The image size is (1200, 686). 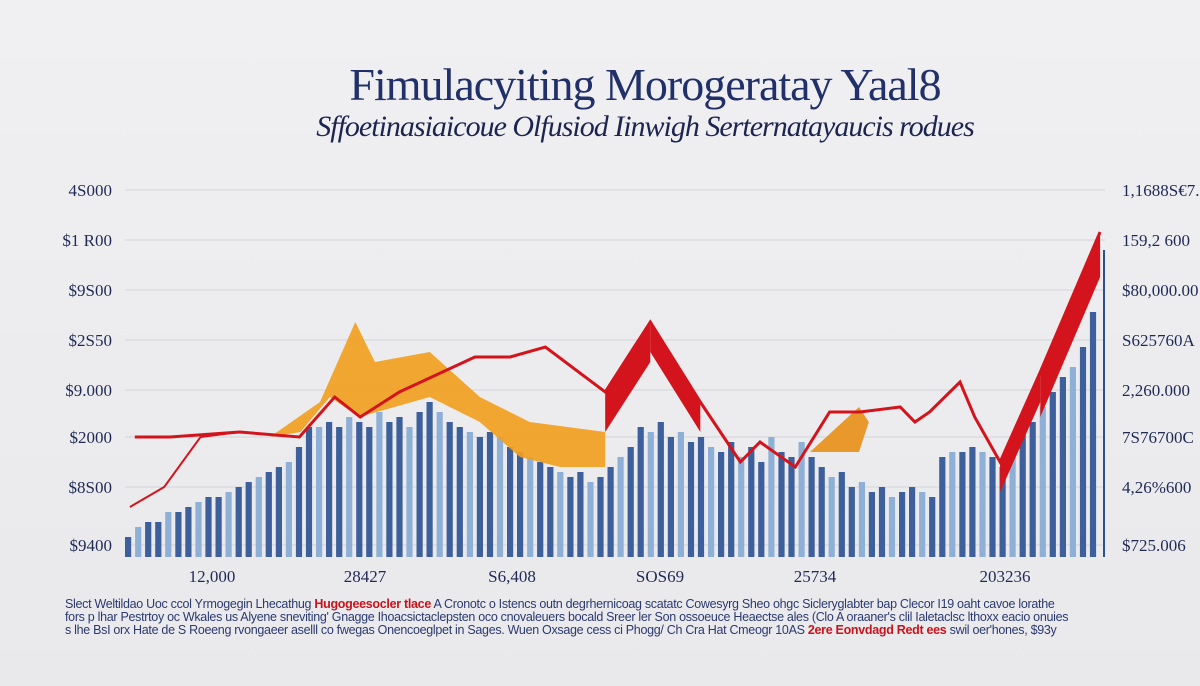 I want to click on chart-title: Fimulacyiting Morogeratay Yaal8, so click(x=645, y=84).